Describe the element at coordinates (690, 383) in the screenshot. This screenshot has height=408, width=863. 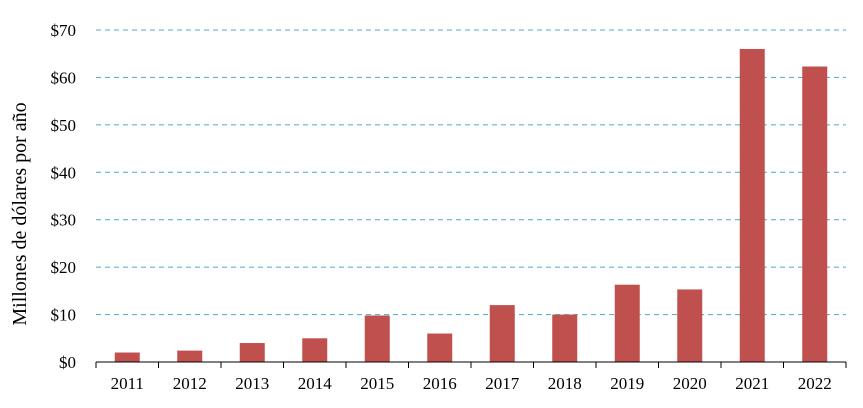
I see `x-tick-label: 2020` at that location.